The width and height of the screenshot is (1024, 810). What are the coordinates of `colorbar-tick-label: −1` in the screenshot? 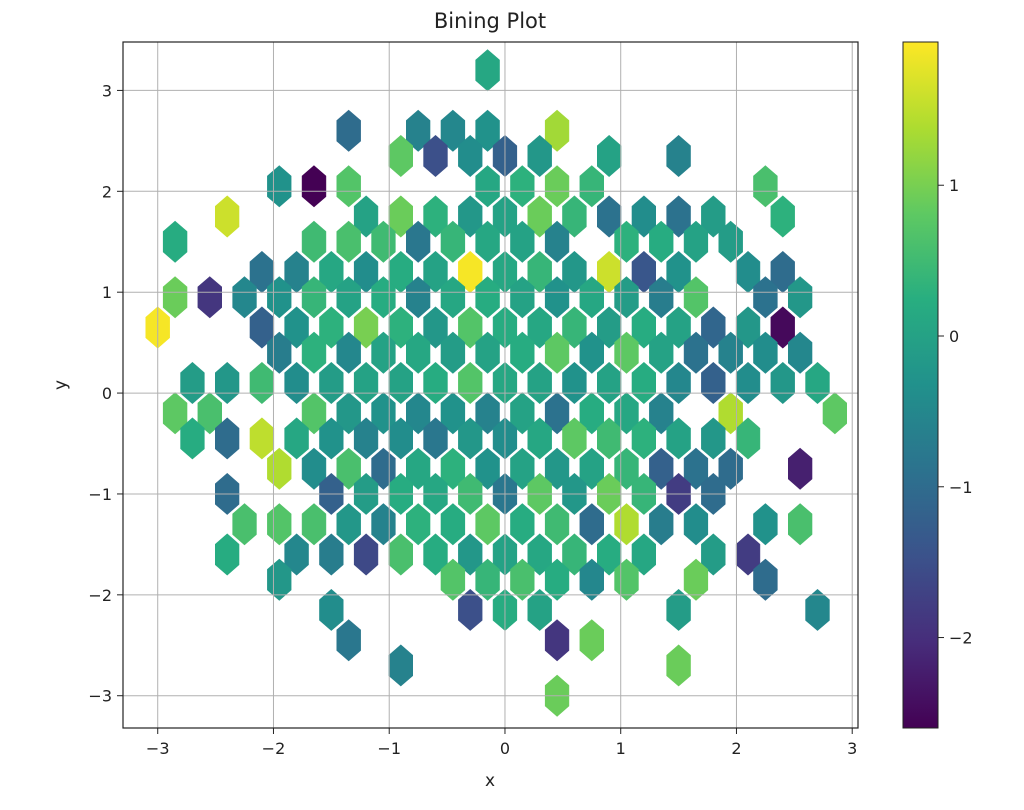 It's located at (961, 487).